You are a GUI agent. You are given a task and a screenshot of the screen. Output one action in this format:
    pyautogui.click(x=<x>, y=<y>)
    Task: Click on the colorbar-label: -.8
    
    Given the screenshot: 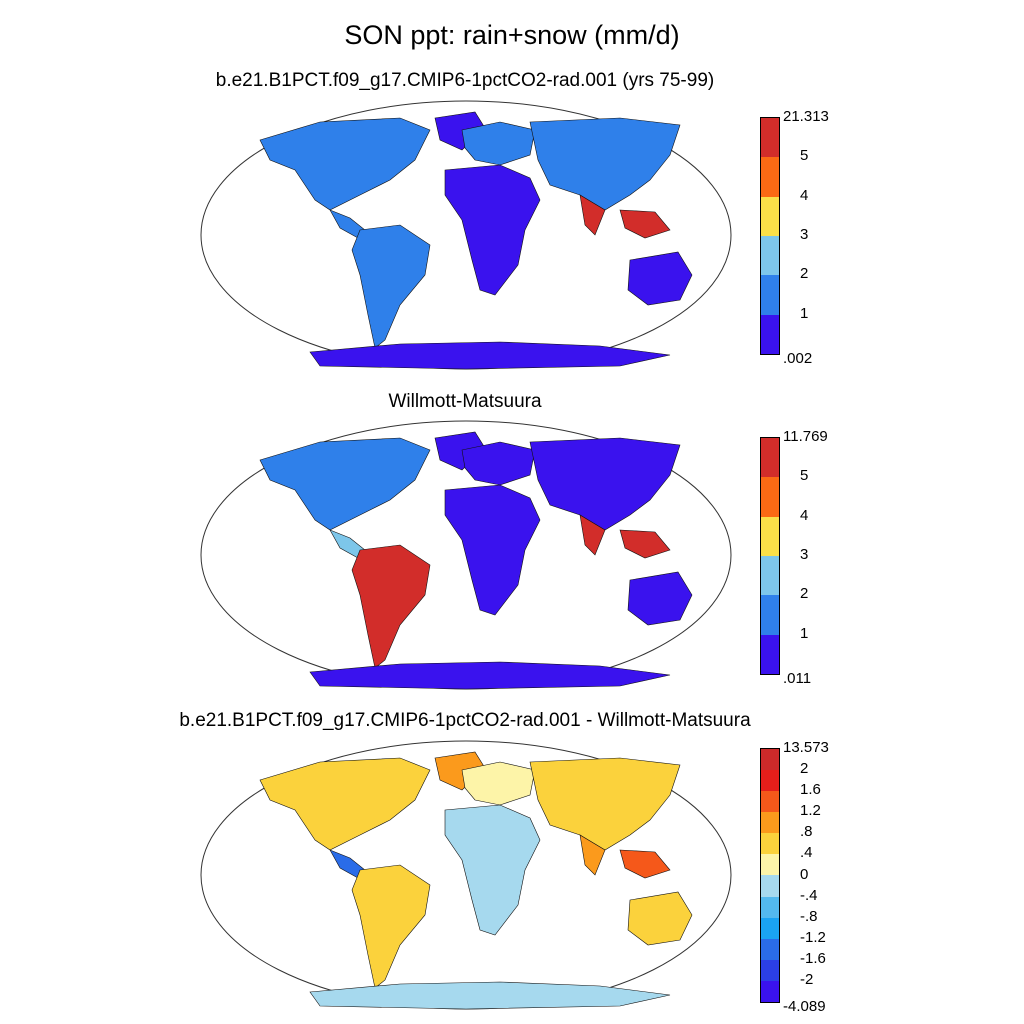 What is the action you would take?
    pyautogui.click(x=809, y=916)
    